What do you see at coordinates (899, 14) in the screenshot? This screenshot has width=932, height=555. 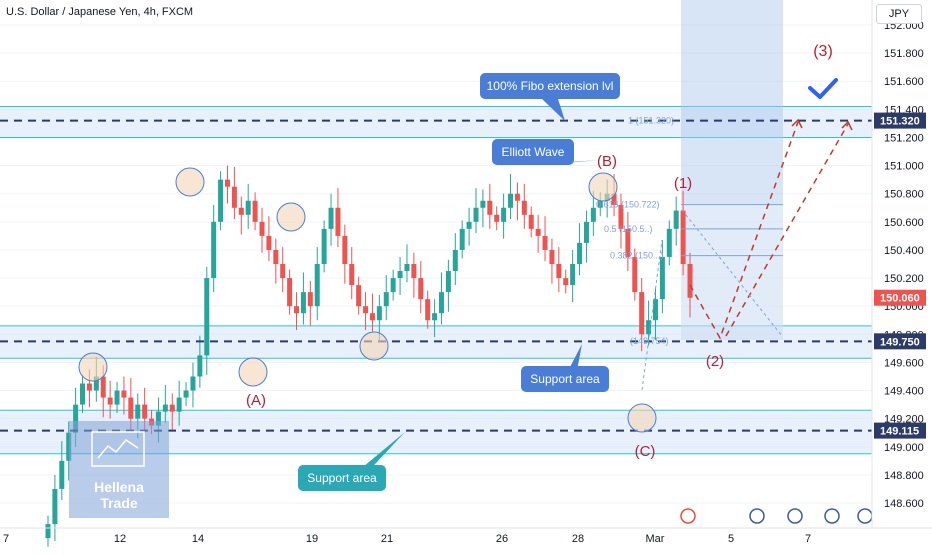 I see `currency-selector: JPY` at bounding box center [899, 14].